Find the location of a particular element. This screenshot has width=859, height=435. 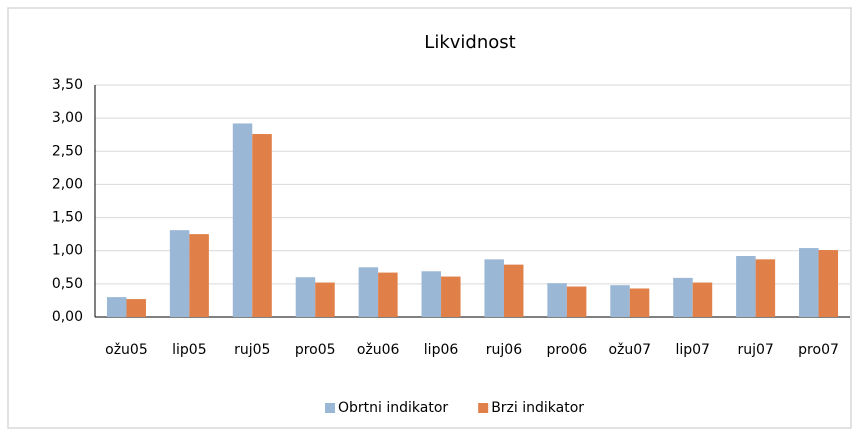

x-tick-label: pro07 is located at coordinates (818, 350).